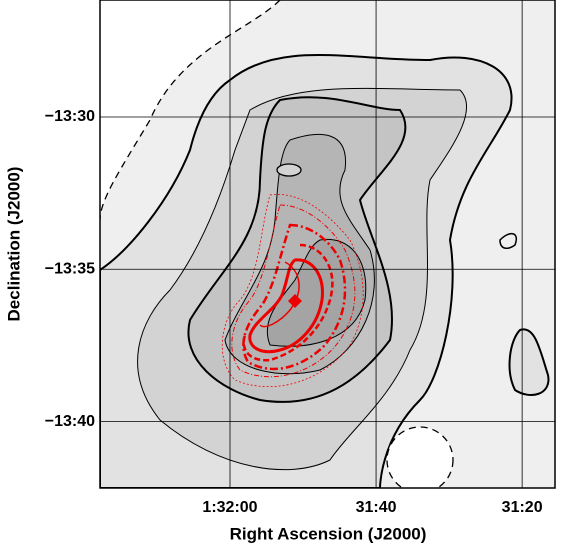  Describe the element at coordinates (70, 116) in the screenshot. I see `y-tick-label: −13:30` at that location.